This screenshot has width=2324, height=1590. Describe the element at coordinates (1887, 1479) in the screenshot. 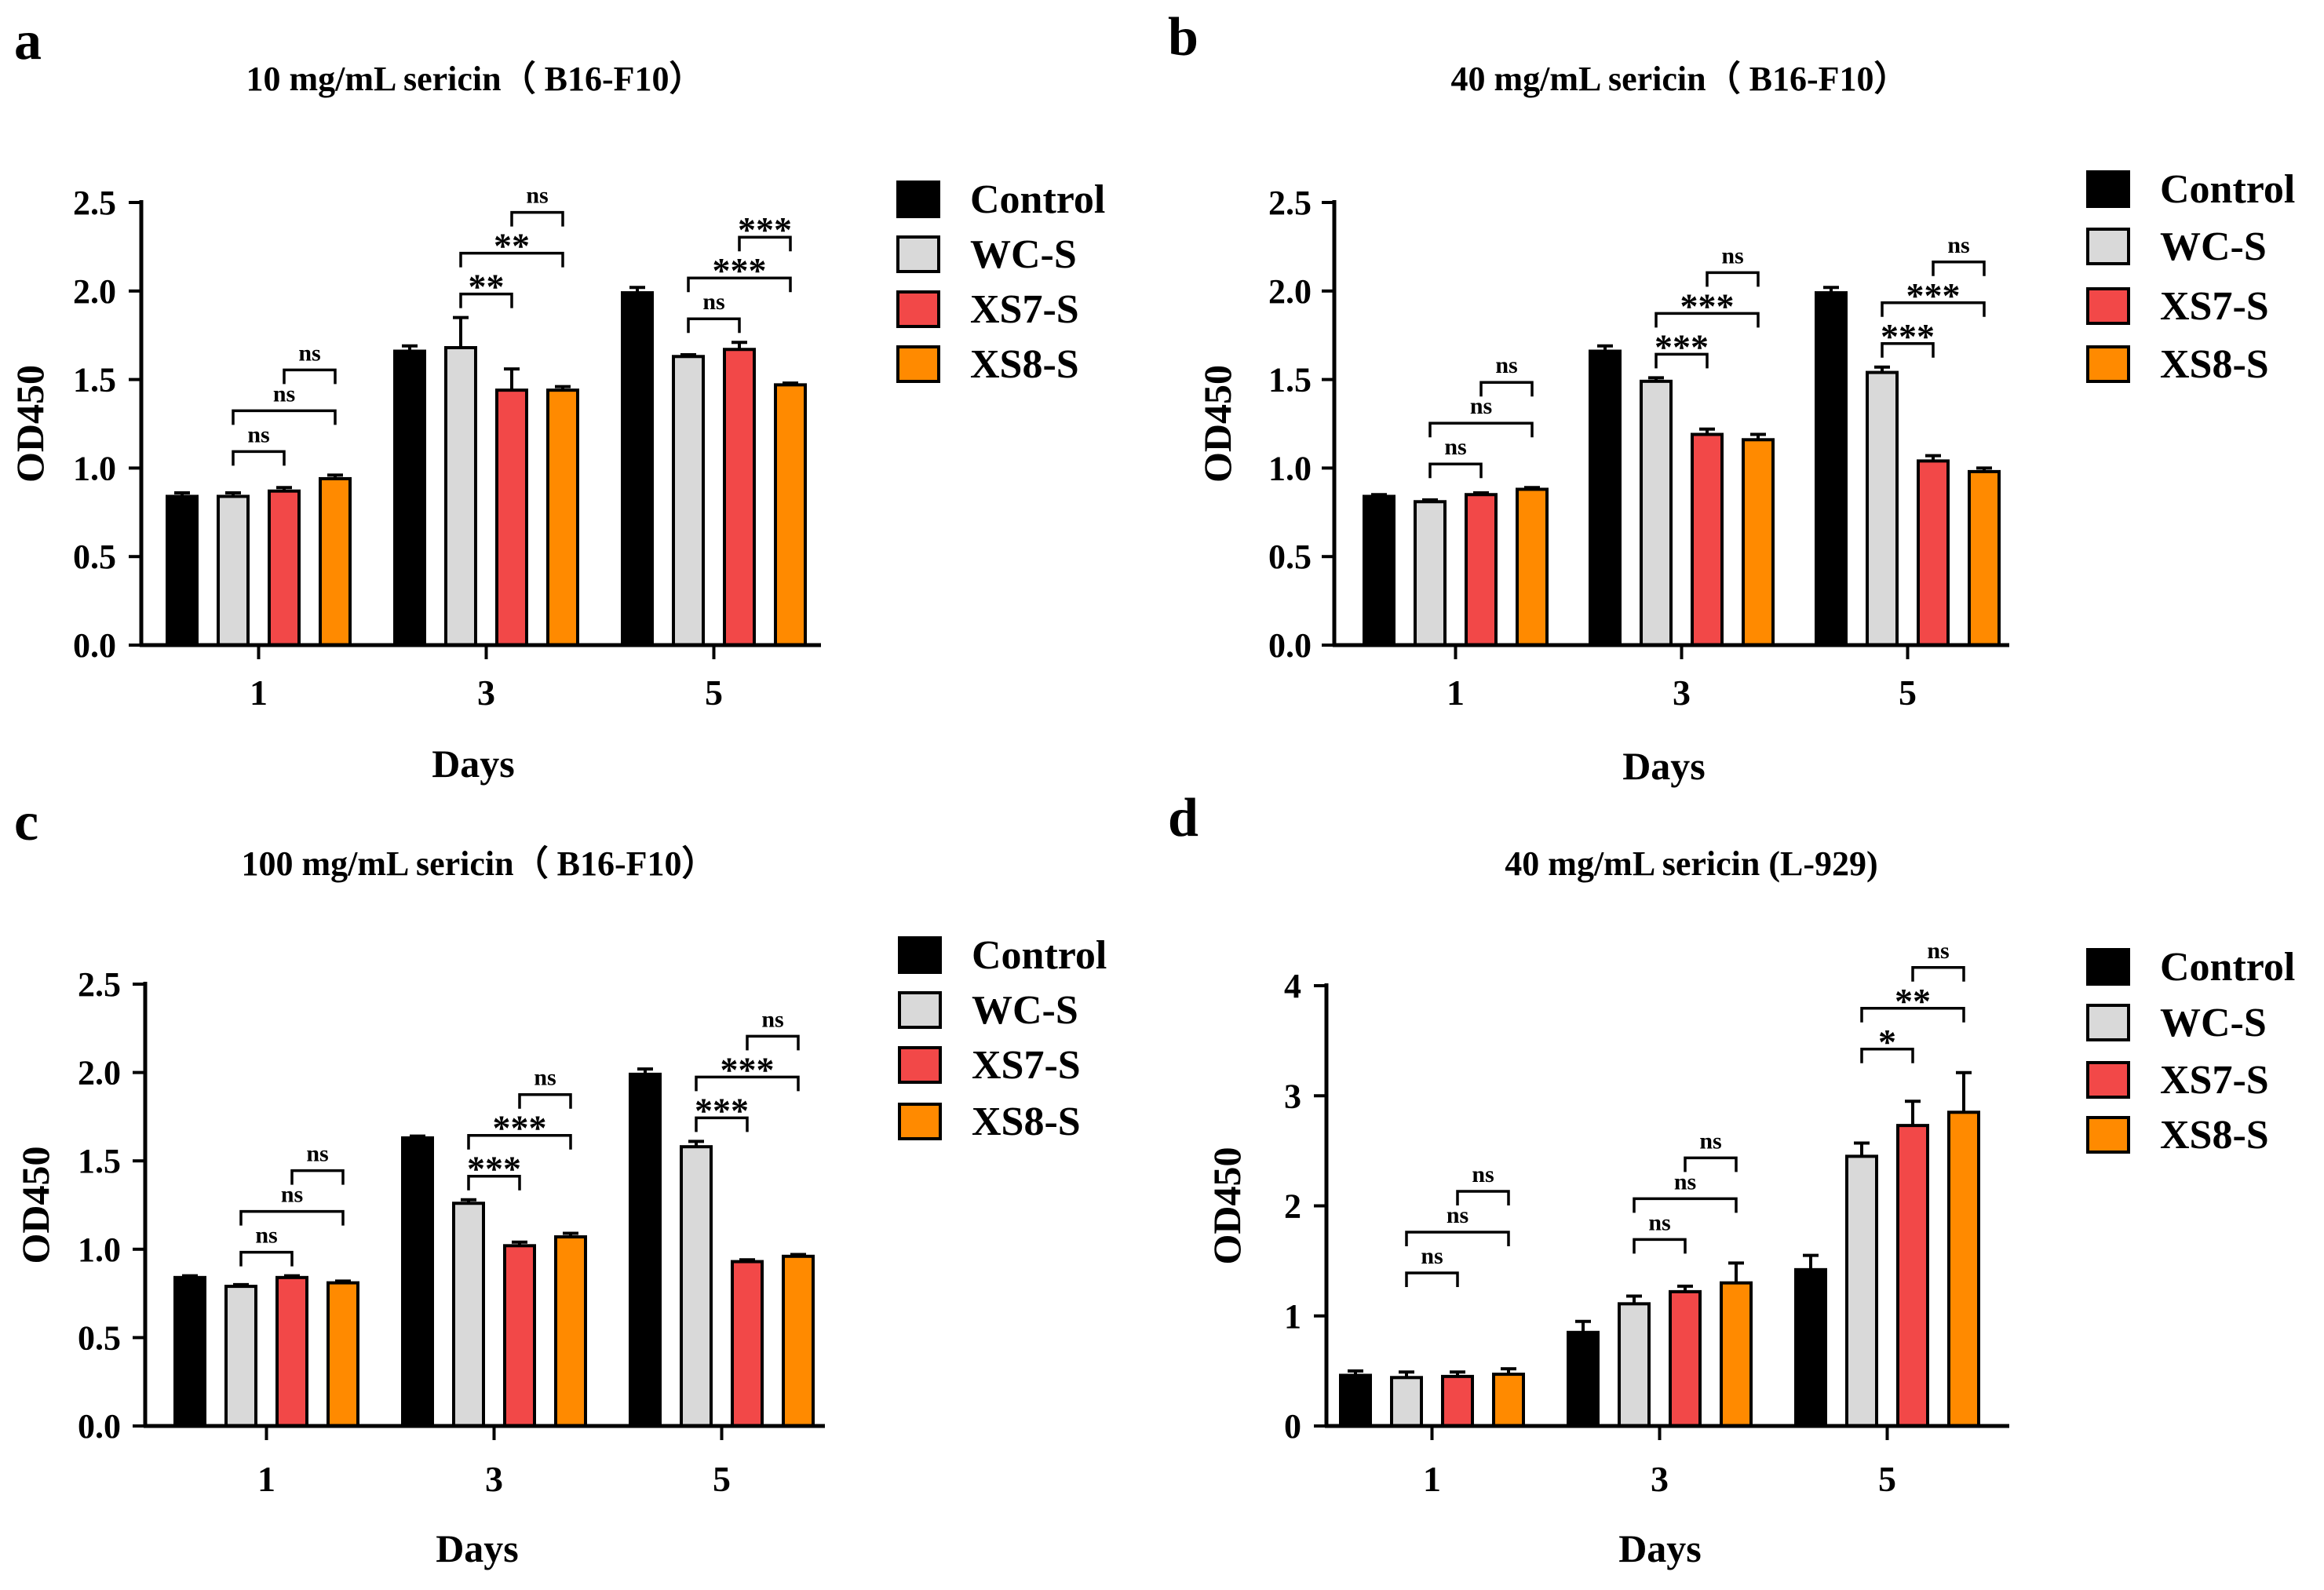

I see `x-tick-label: 5` at that location.